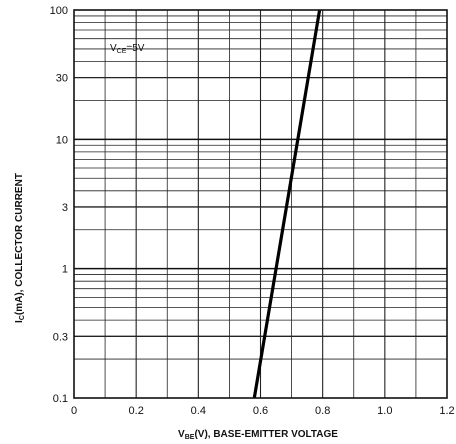 The height and width of the screenshot is (444, 456). I want to click on x-axis-title-sub: BE, so click(190, 437).